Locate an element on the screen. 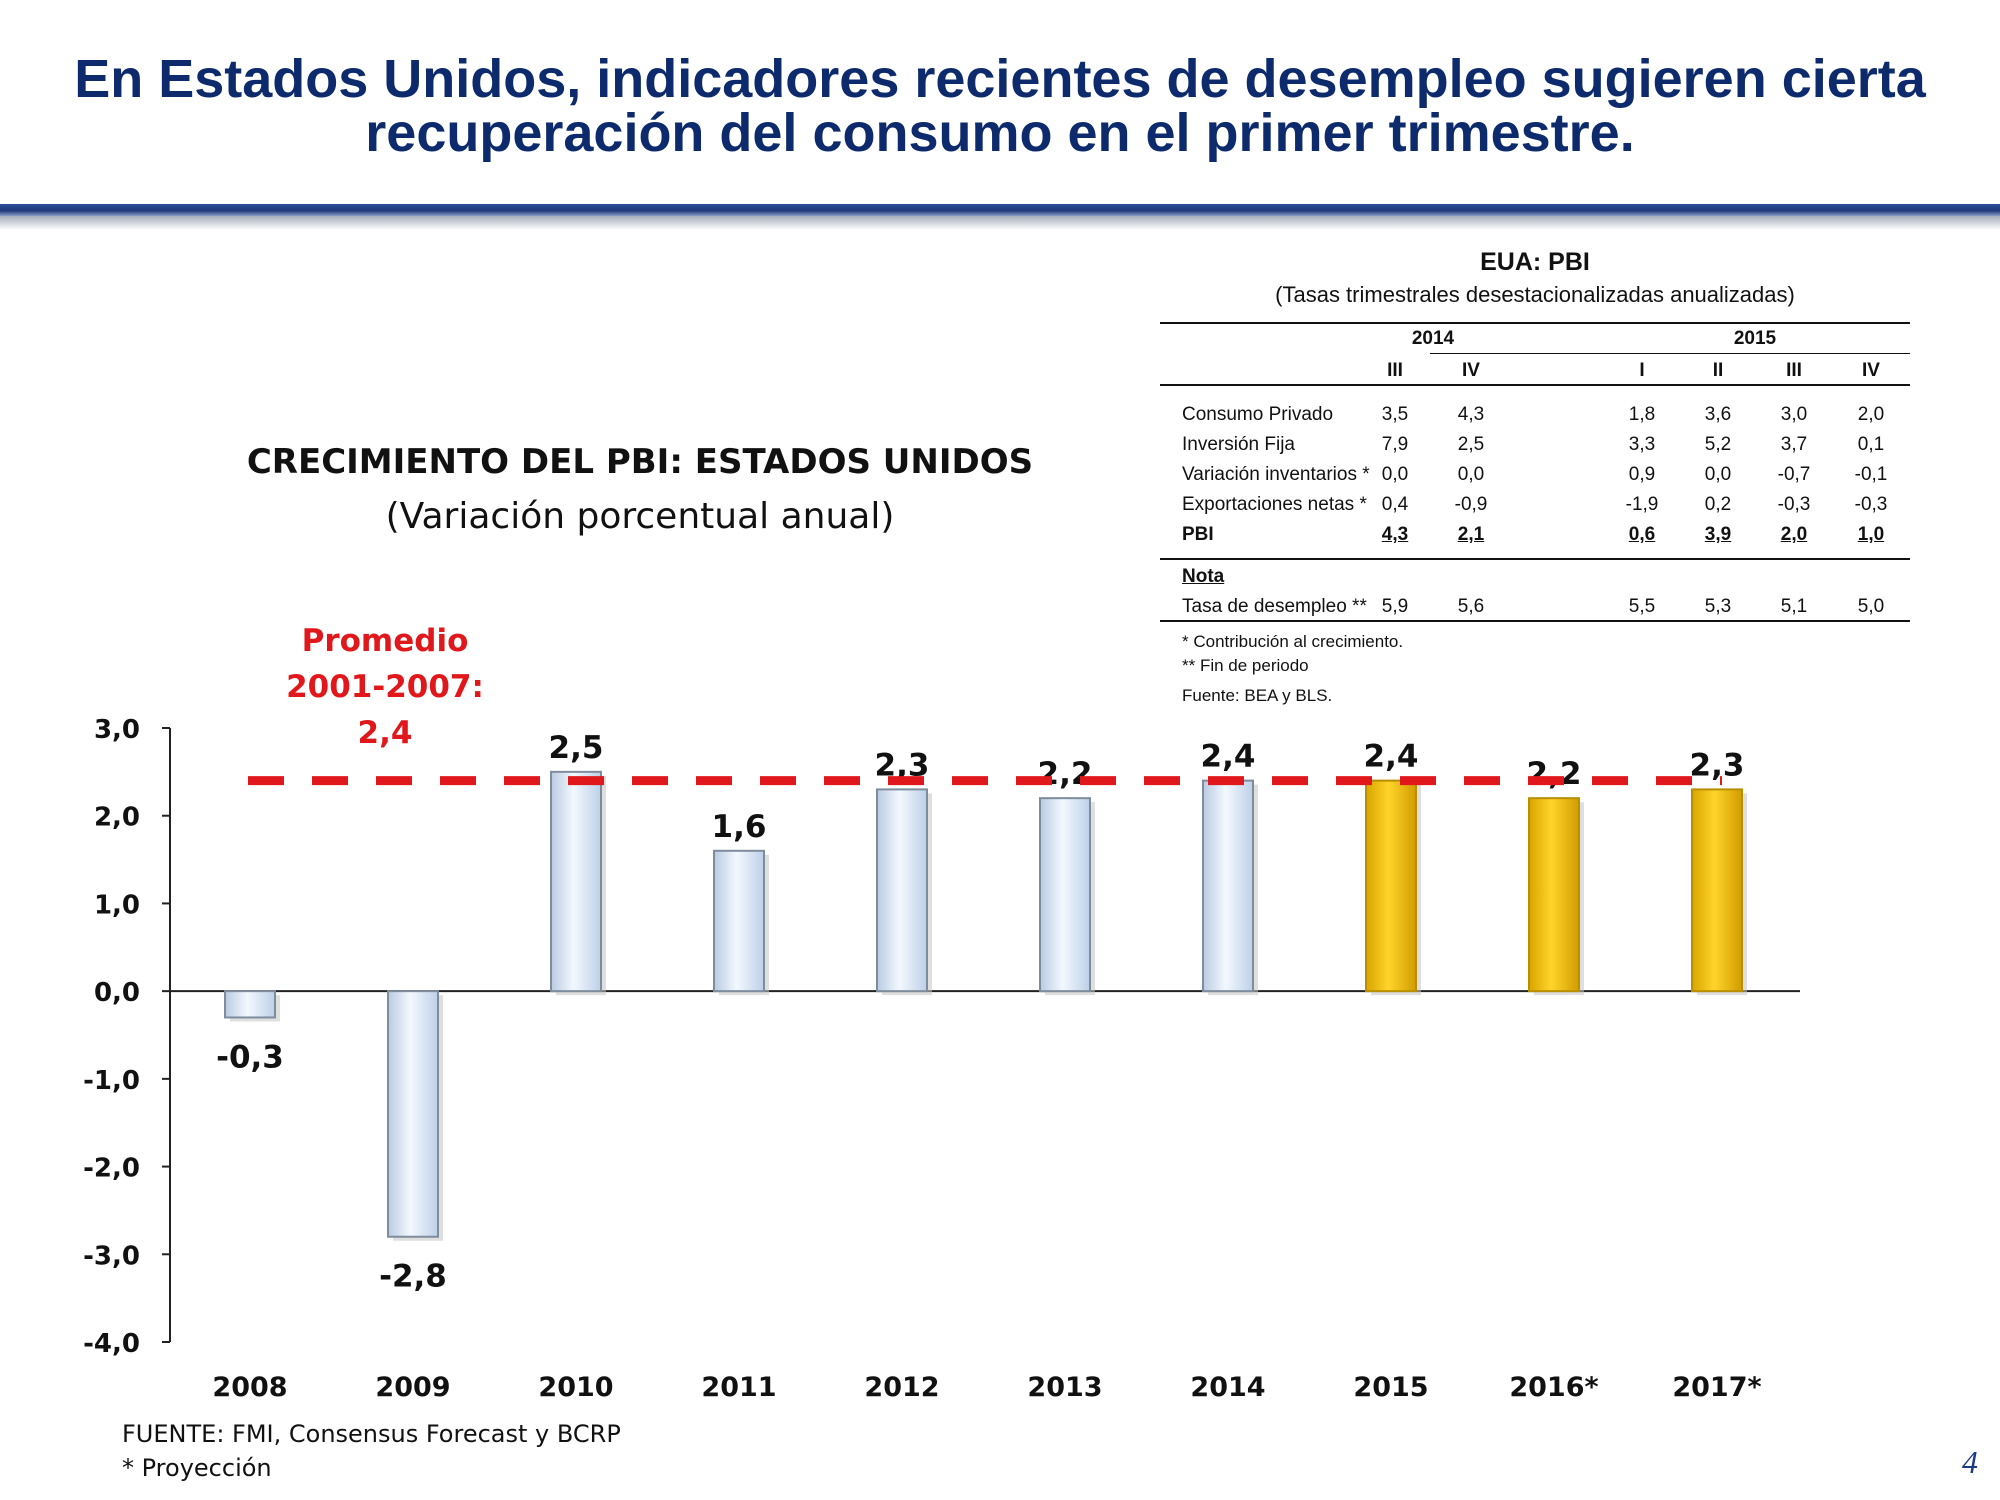  table-cell: 0,1 is located at coordinates (1871, 444).